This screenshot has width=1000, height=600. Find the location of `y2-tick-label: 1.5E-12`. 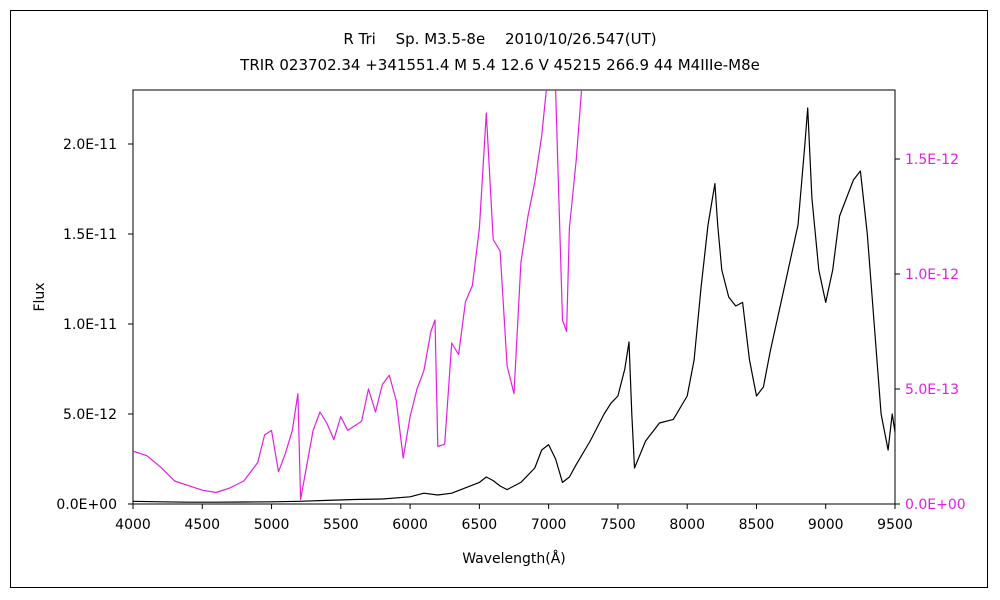

y2-tick-label: 1.5E-12 is located at coordinates (932, 160).